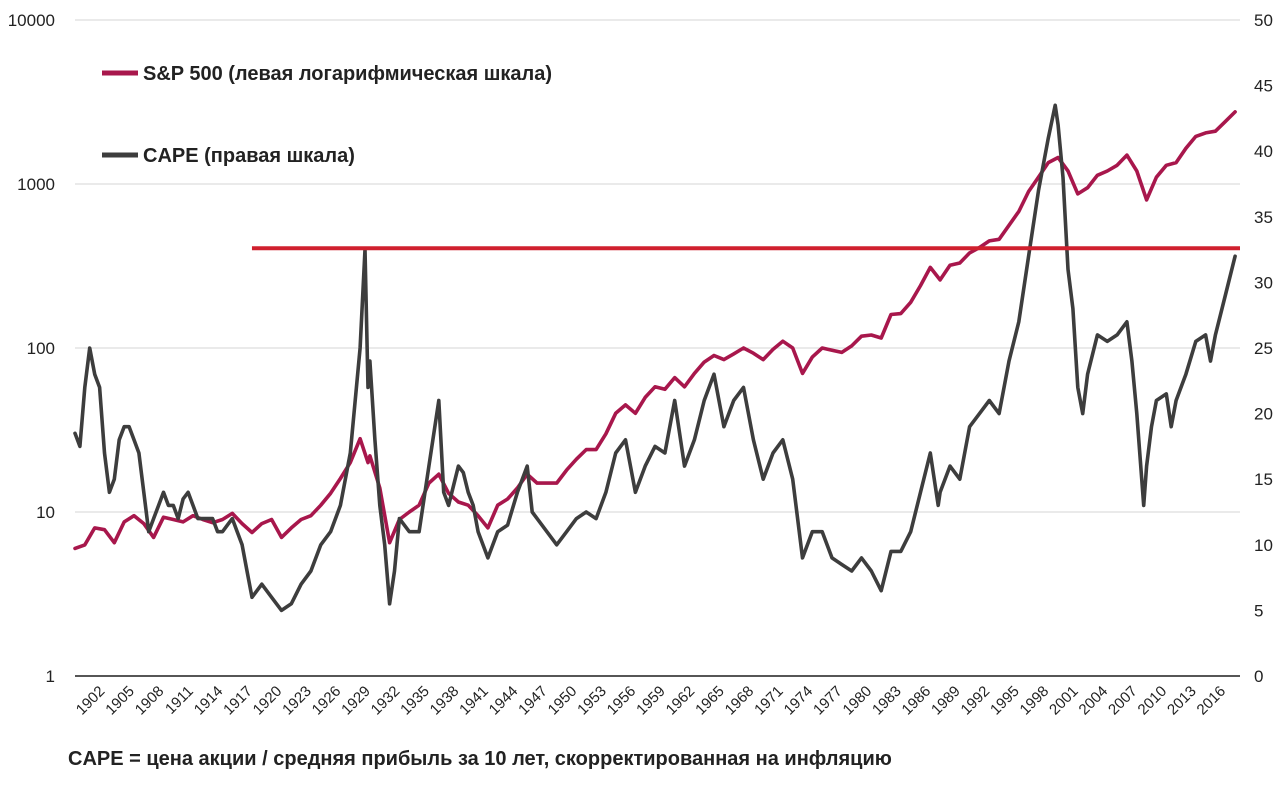 The image size is (1280, 796). What do you see at coordinates (592, 701) in the screenshot?
I see `x-tick-label: 1953` at bounding box center [592, 701].